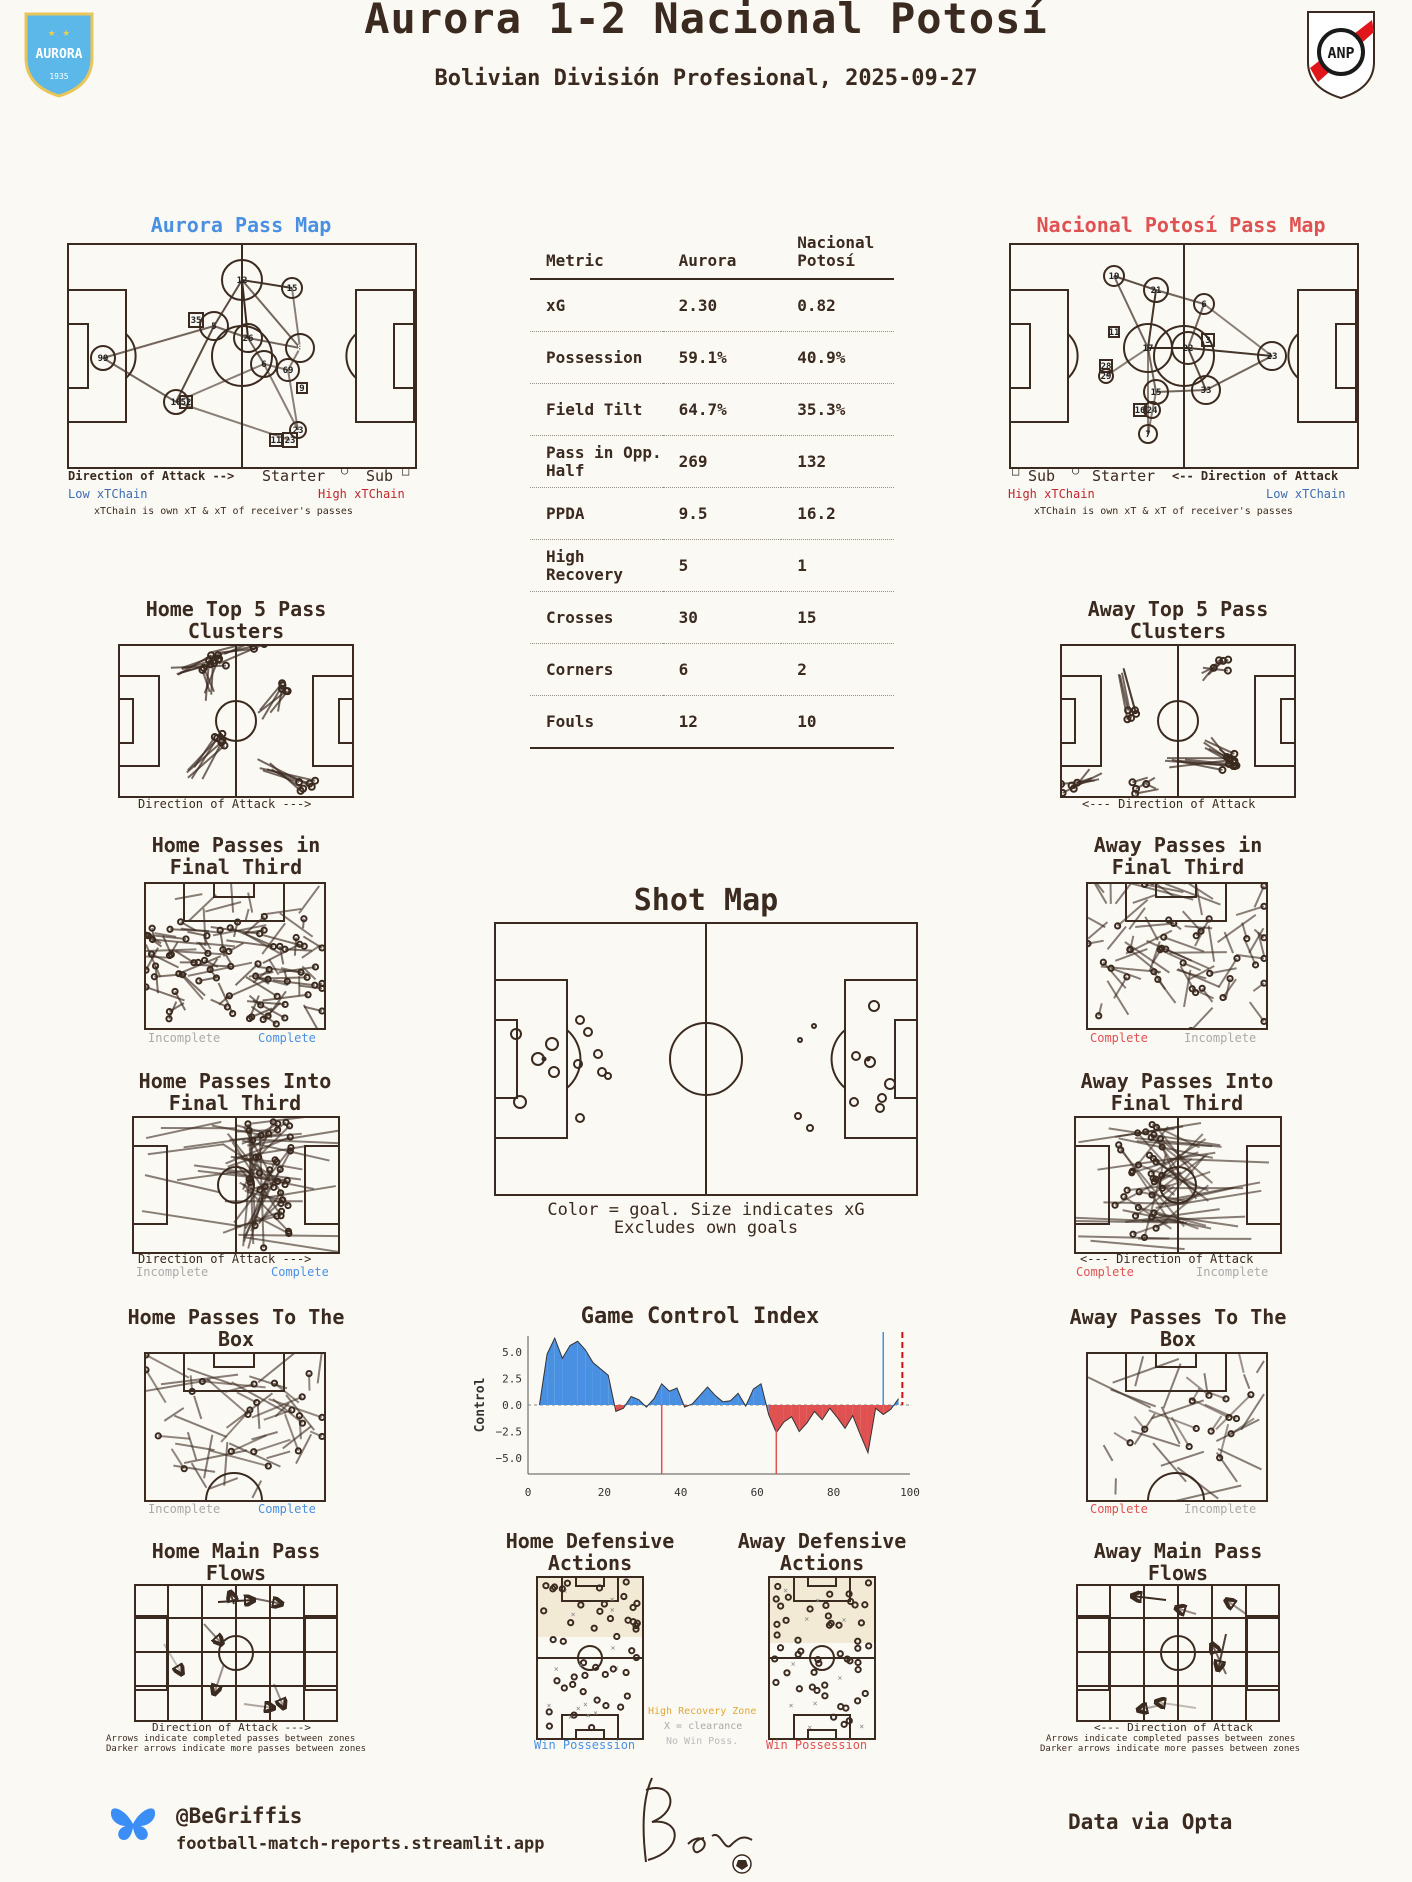 The width and height of the screenshot is (1412, 1882). Describe the element at coordinates (596, 669) in the screenshot. I see `metrics-cell-metric: Corners` at that location.